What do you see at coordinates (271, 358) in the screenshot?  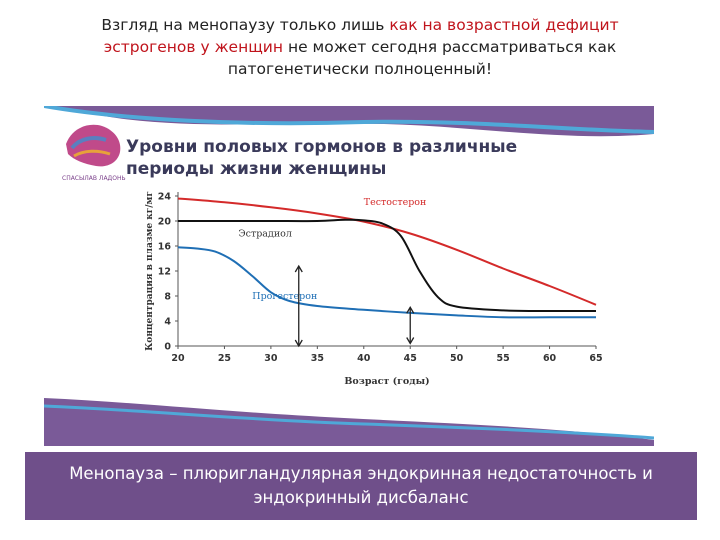 I see `x-tick-label: 30` at bounding box center [271, 358].